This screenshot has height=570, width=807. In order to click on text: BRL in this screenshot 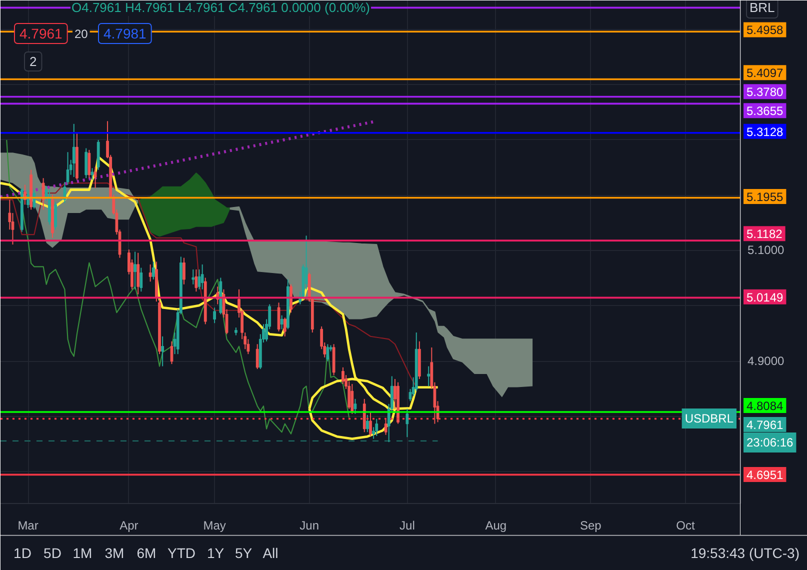, I will do `click(762, 7)`.